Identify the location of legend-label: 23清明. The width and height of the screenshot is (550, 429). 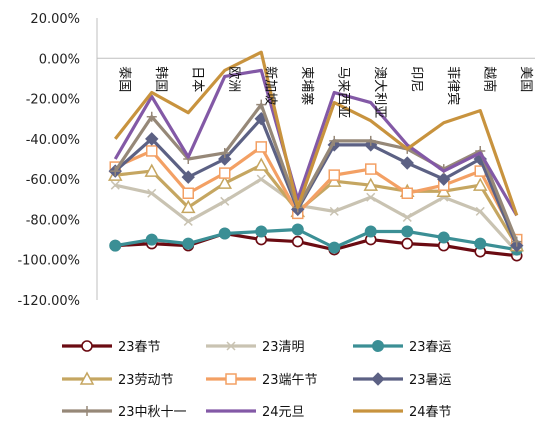
(283, 347).